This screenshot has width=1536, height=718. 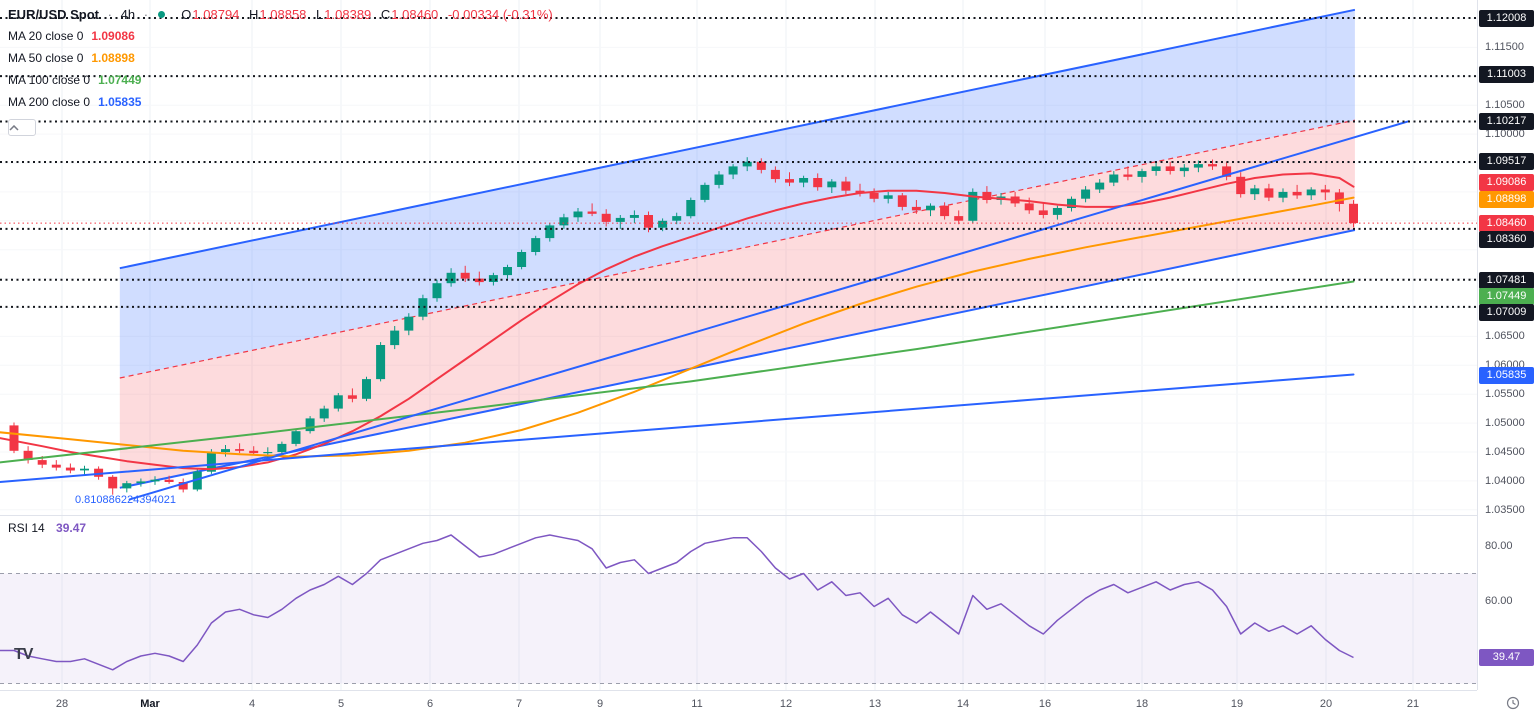 What do you see at coordinates (1506, 199) in the screenshot?
I see `price-axis-badge: 1.08898` at bounding box center [1506, 199].